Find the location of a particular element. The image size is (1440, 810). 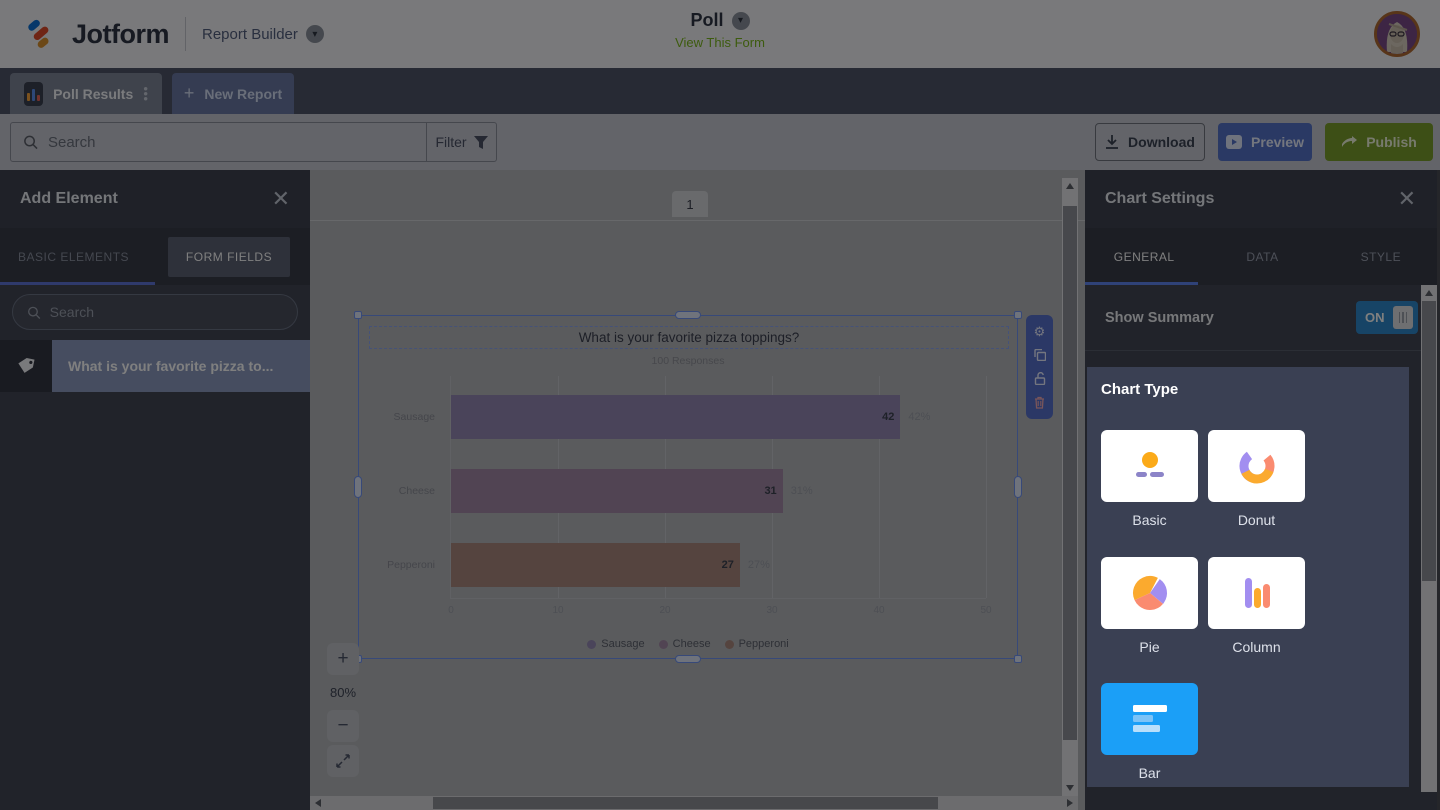

chart-type-column is located at coordinates (1256, 593).